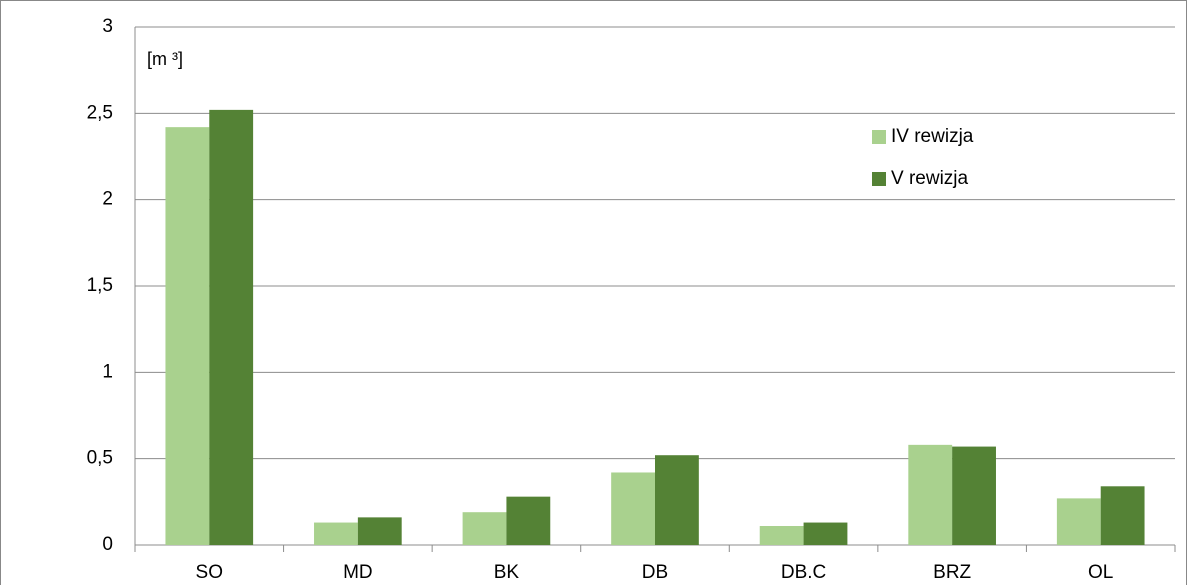  Describe the element at coordinates (803, 572) in the screenshot. I see `x-tick-label: DB.C` at that location.